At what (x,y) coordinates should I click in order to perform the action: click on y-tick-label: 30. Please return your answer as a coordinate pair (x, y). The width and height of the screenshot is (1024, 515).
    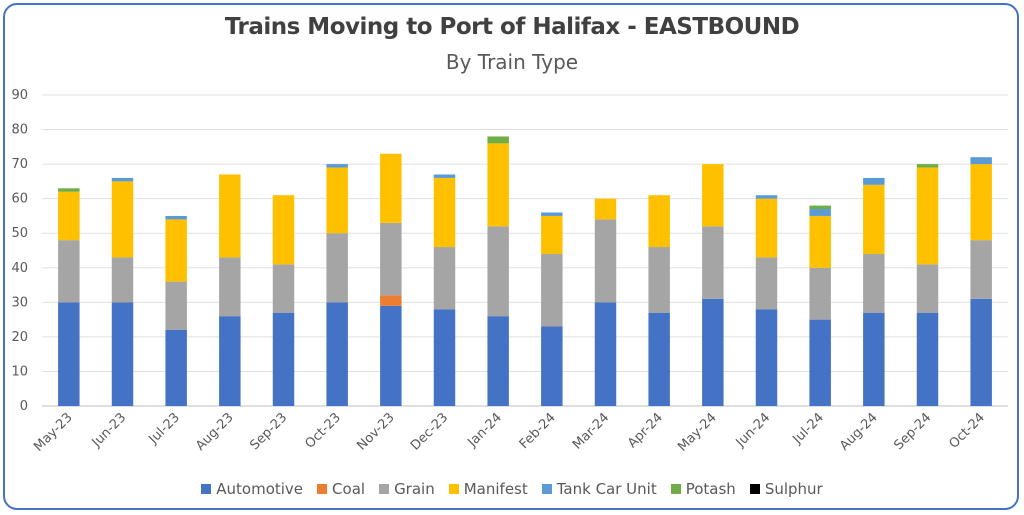
    Looking at the image, I should click on (19, 302).